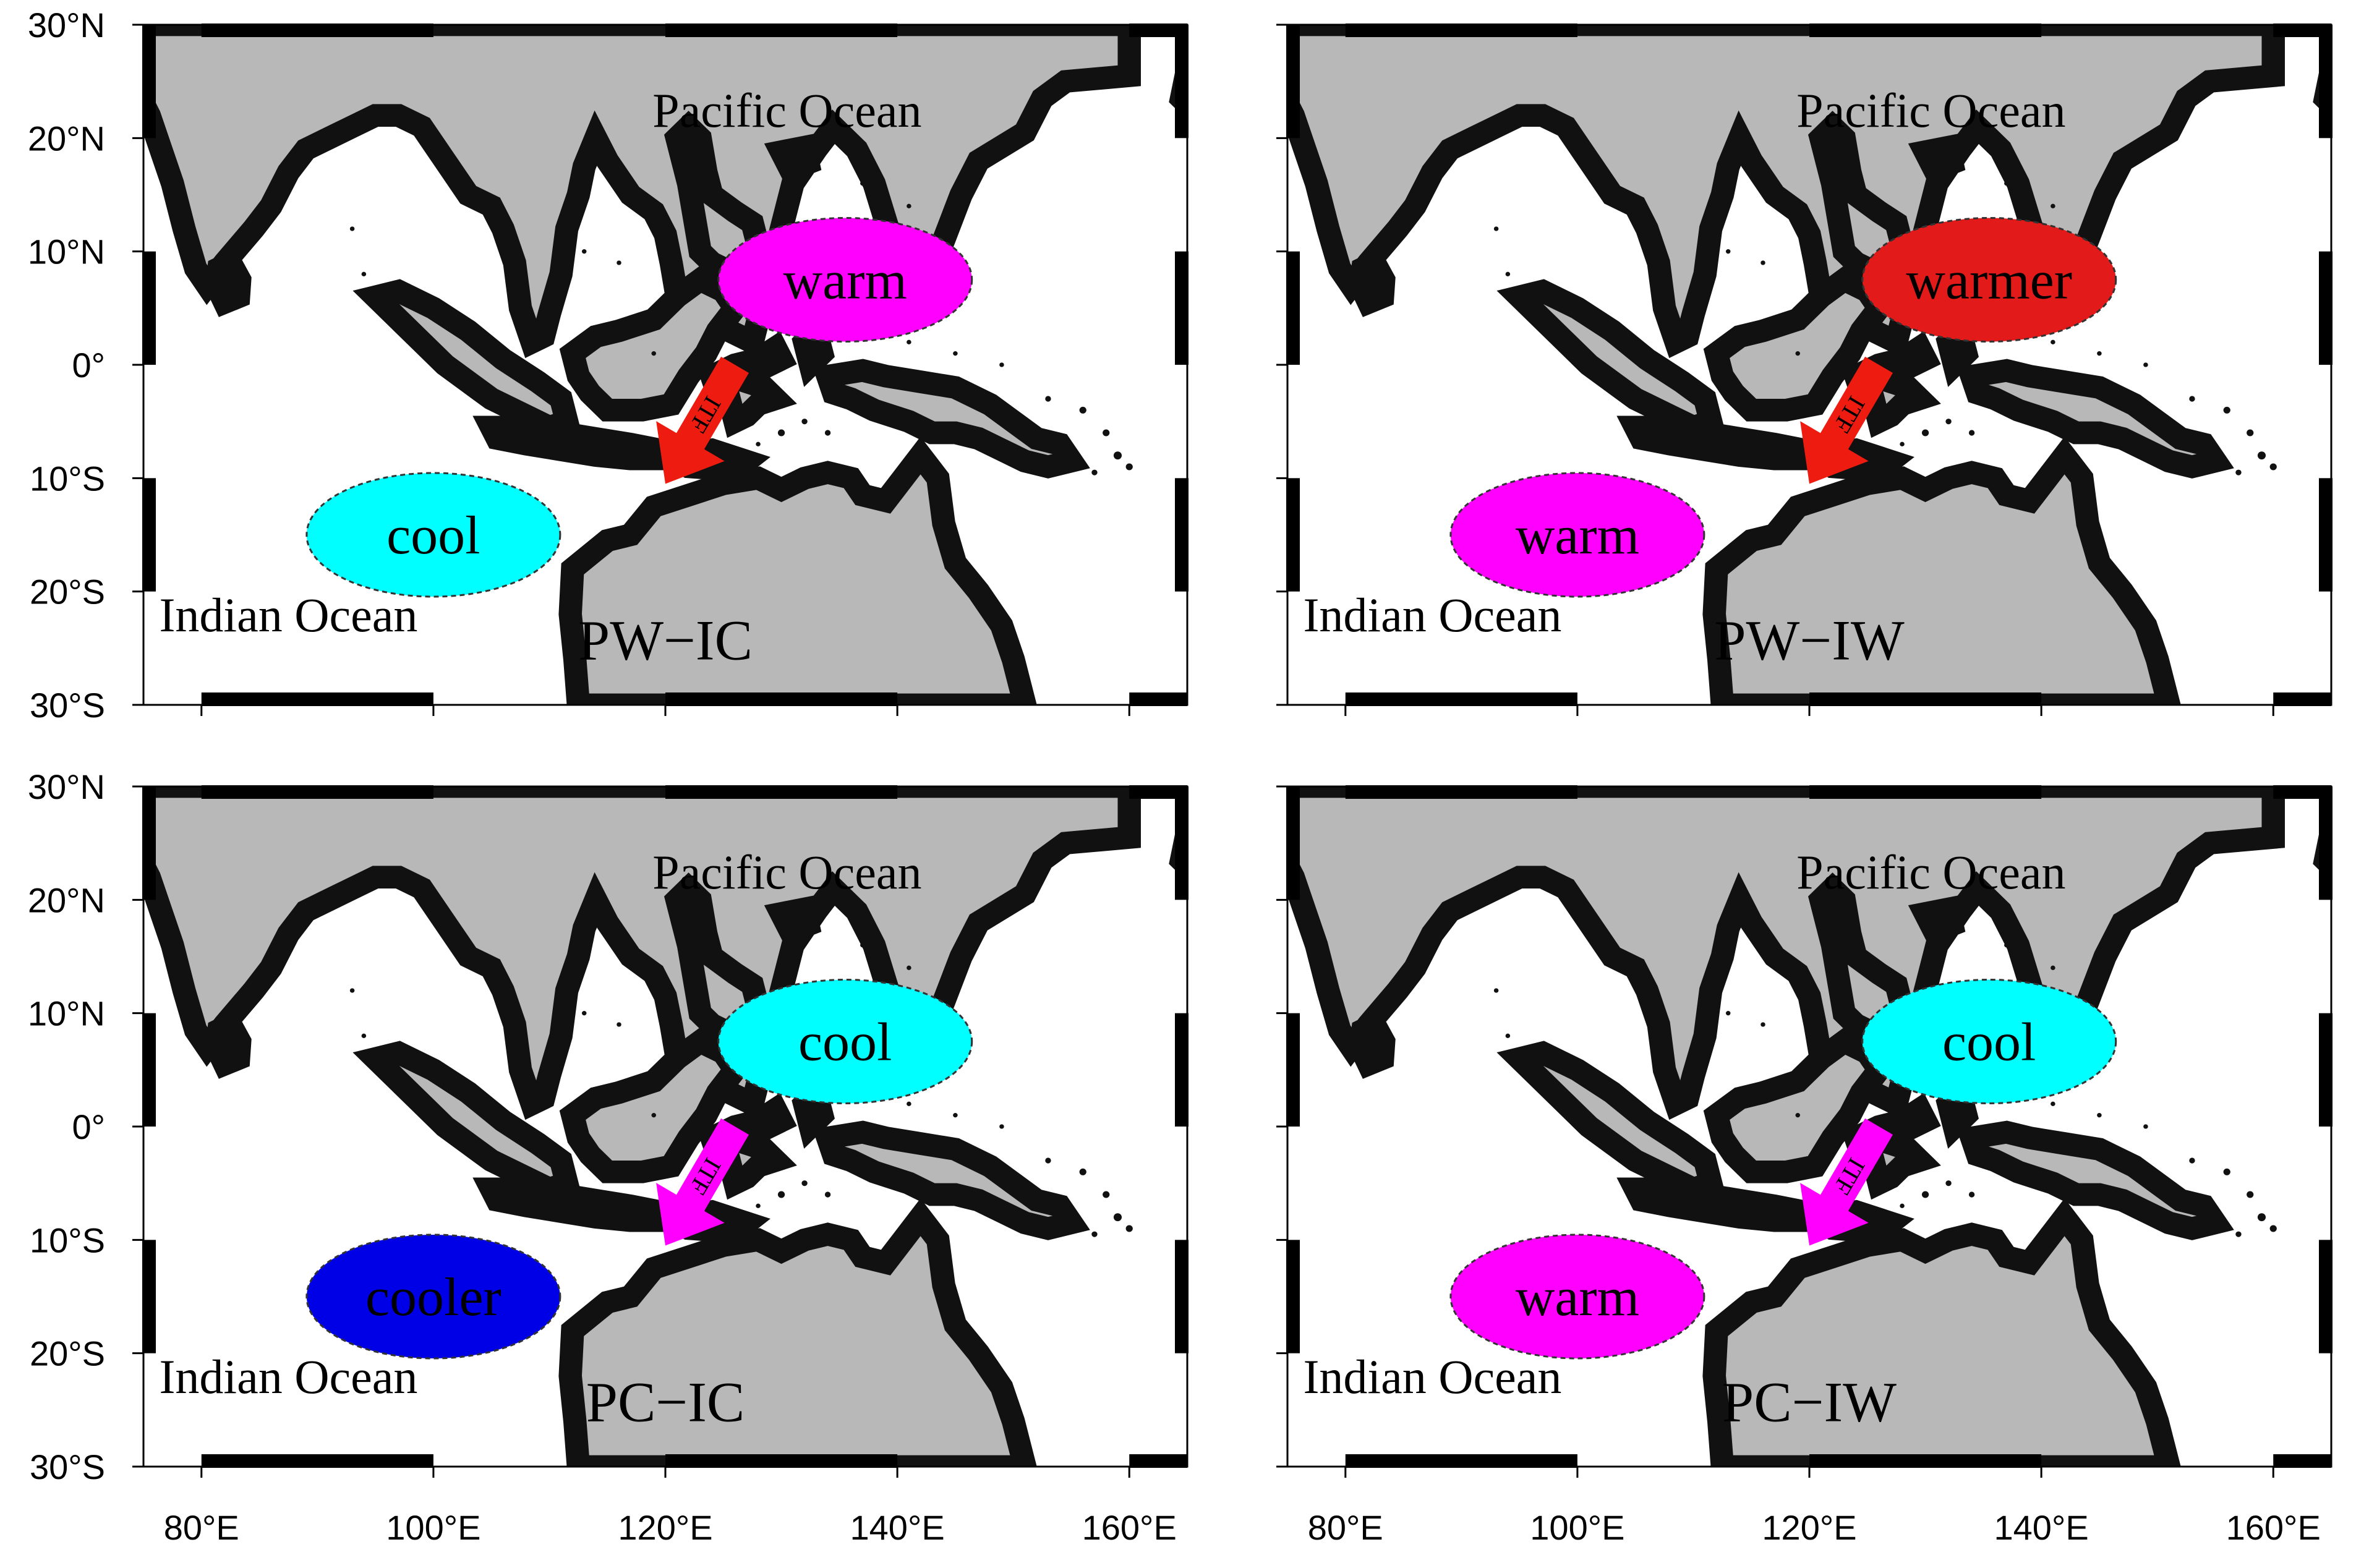 This screenshot has width=2356, height=1568. I want to click on pacific-anomaly-label: warm, so click(845, 281).